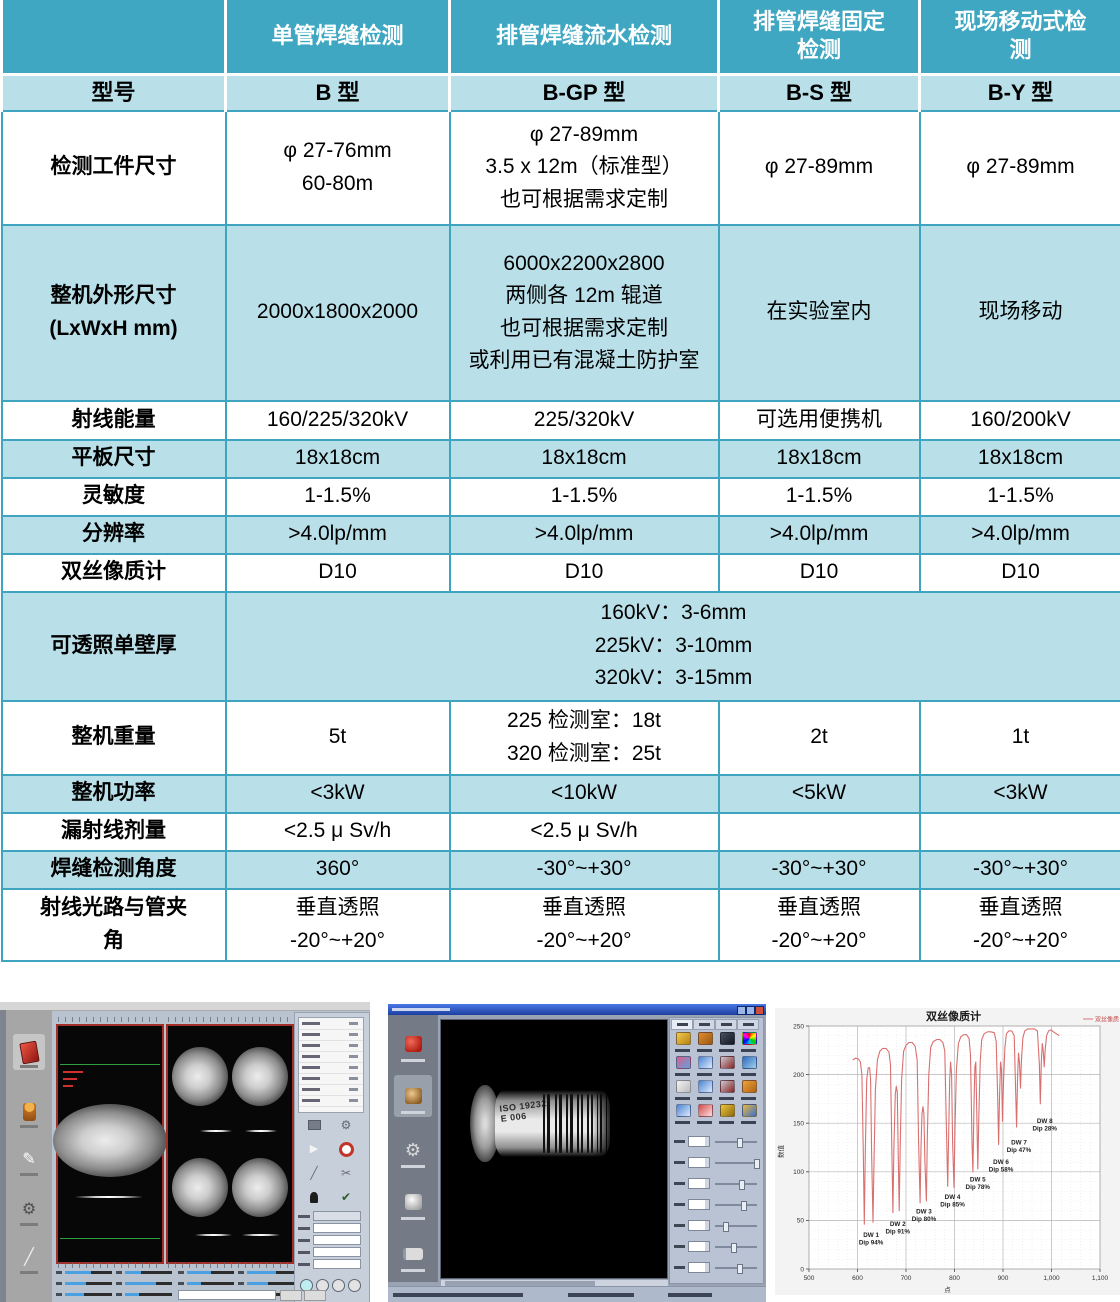  Describe the element at coordinates (750, 1010) in the screenshot. I see `maximize-button` at that location.